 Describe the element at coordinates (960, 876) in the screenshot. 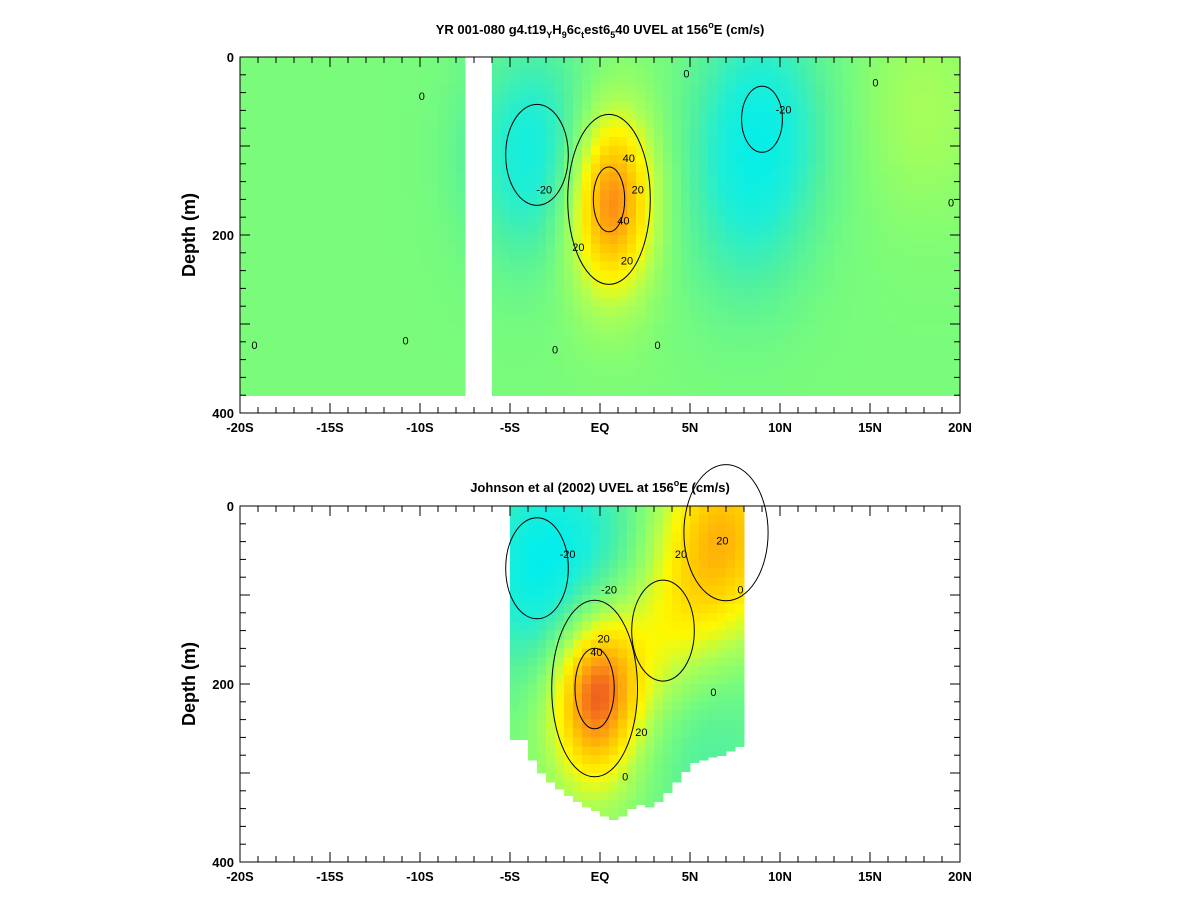

I see `x-tick-label: 20N` at that location.